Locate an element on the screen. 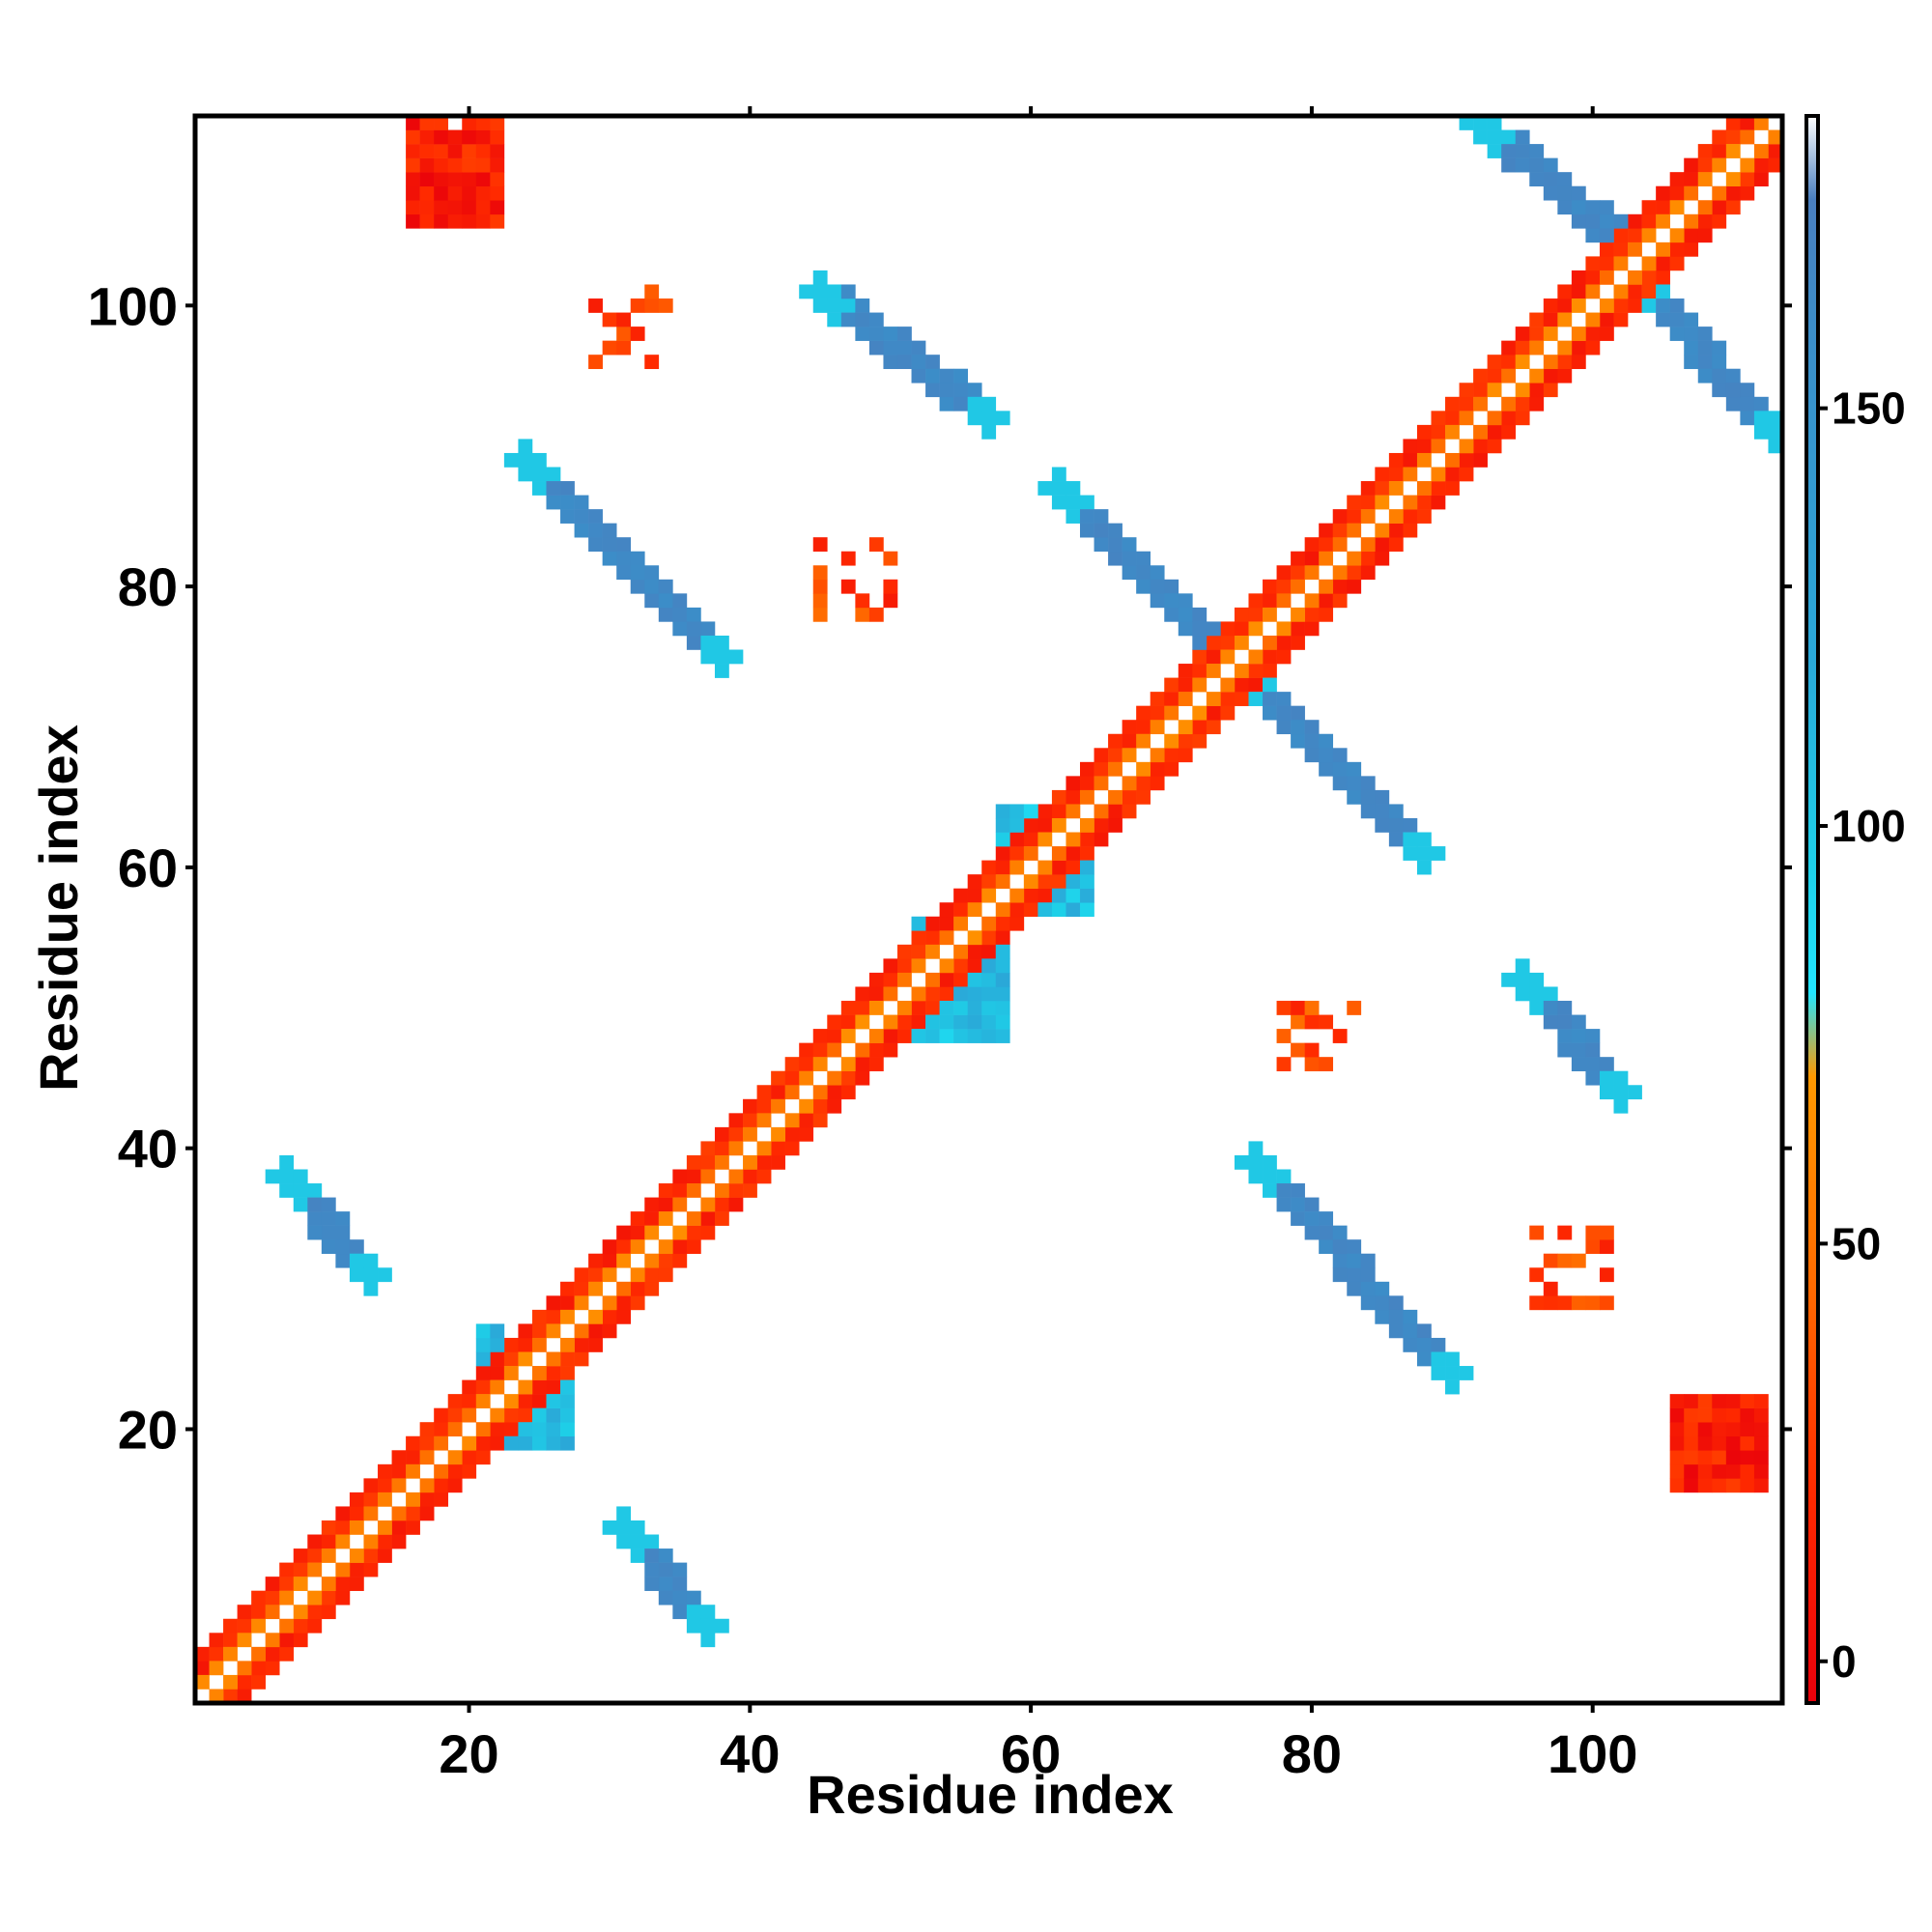 This screenshot has width=1932, height=1932. y-tick-label: 100 is located at coordinates (133, 305).